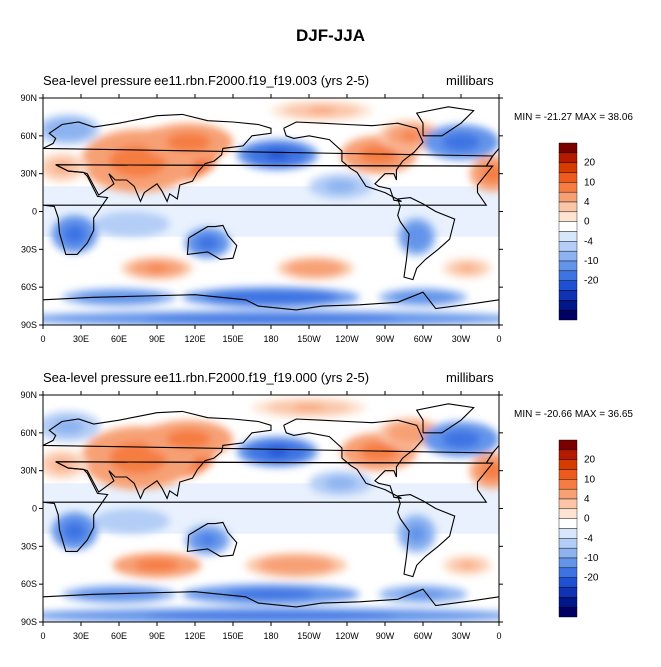  Describe the element at coordinates (423, 636) in the screenshot. I see `x-tick-label: 60W` at that location.